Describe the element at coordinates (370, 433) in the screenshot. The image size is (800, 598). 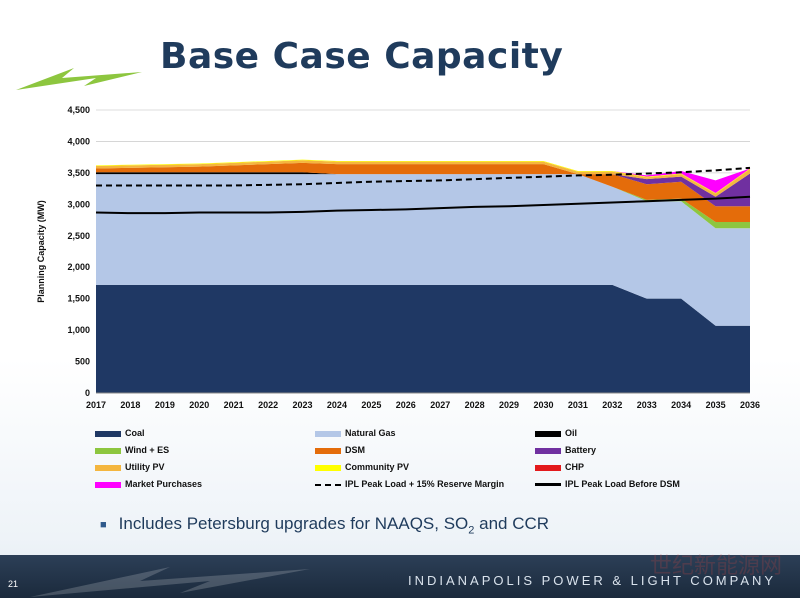
I see `legend-label: Natural Gas` at that location.